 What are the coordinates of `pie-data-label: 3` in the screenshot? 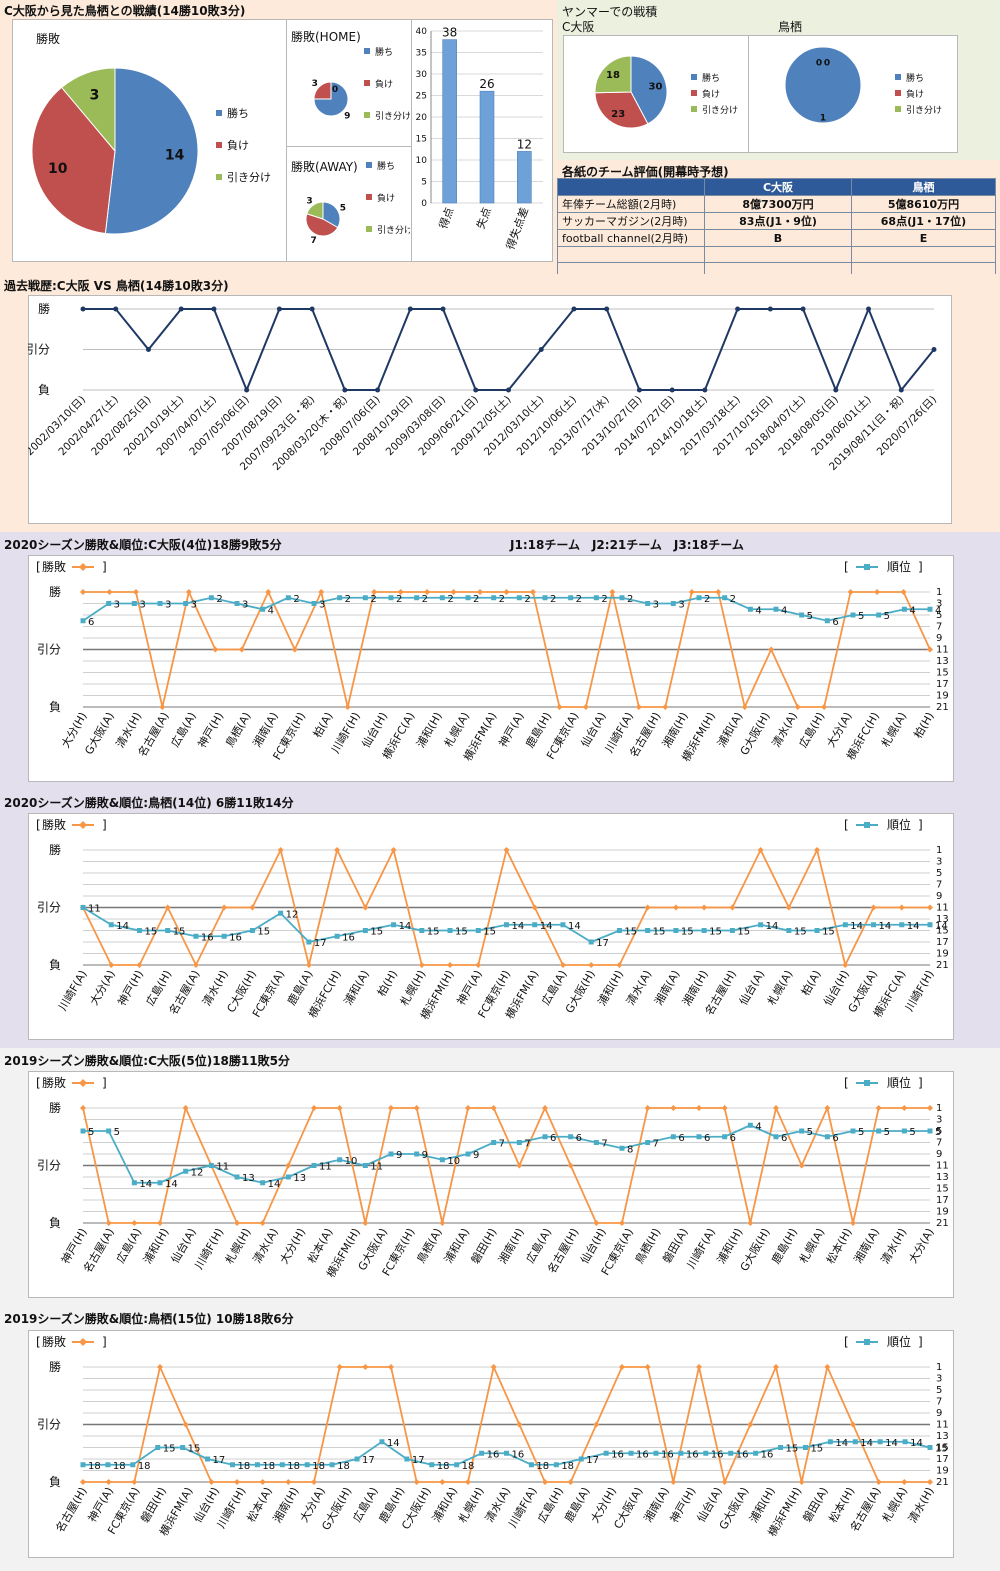 It's located at (315, 84).